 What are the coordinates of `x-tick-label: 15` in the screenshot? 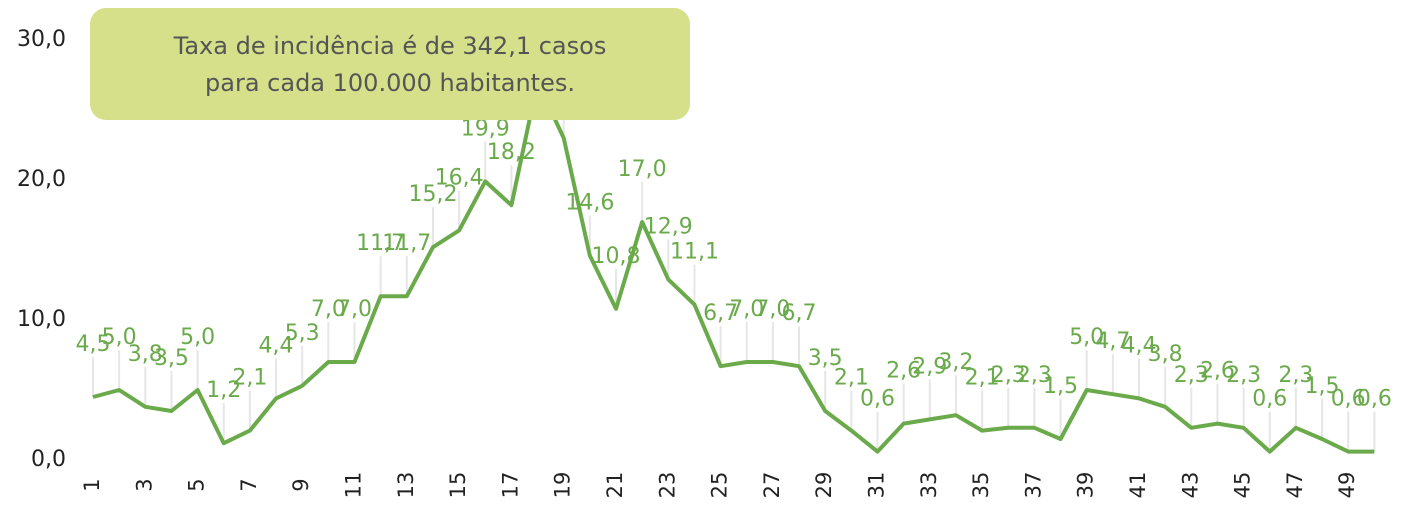 It's located at (458, 485).